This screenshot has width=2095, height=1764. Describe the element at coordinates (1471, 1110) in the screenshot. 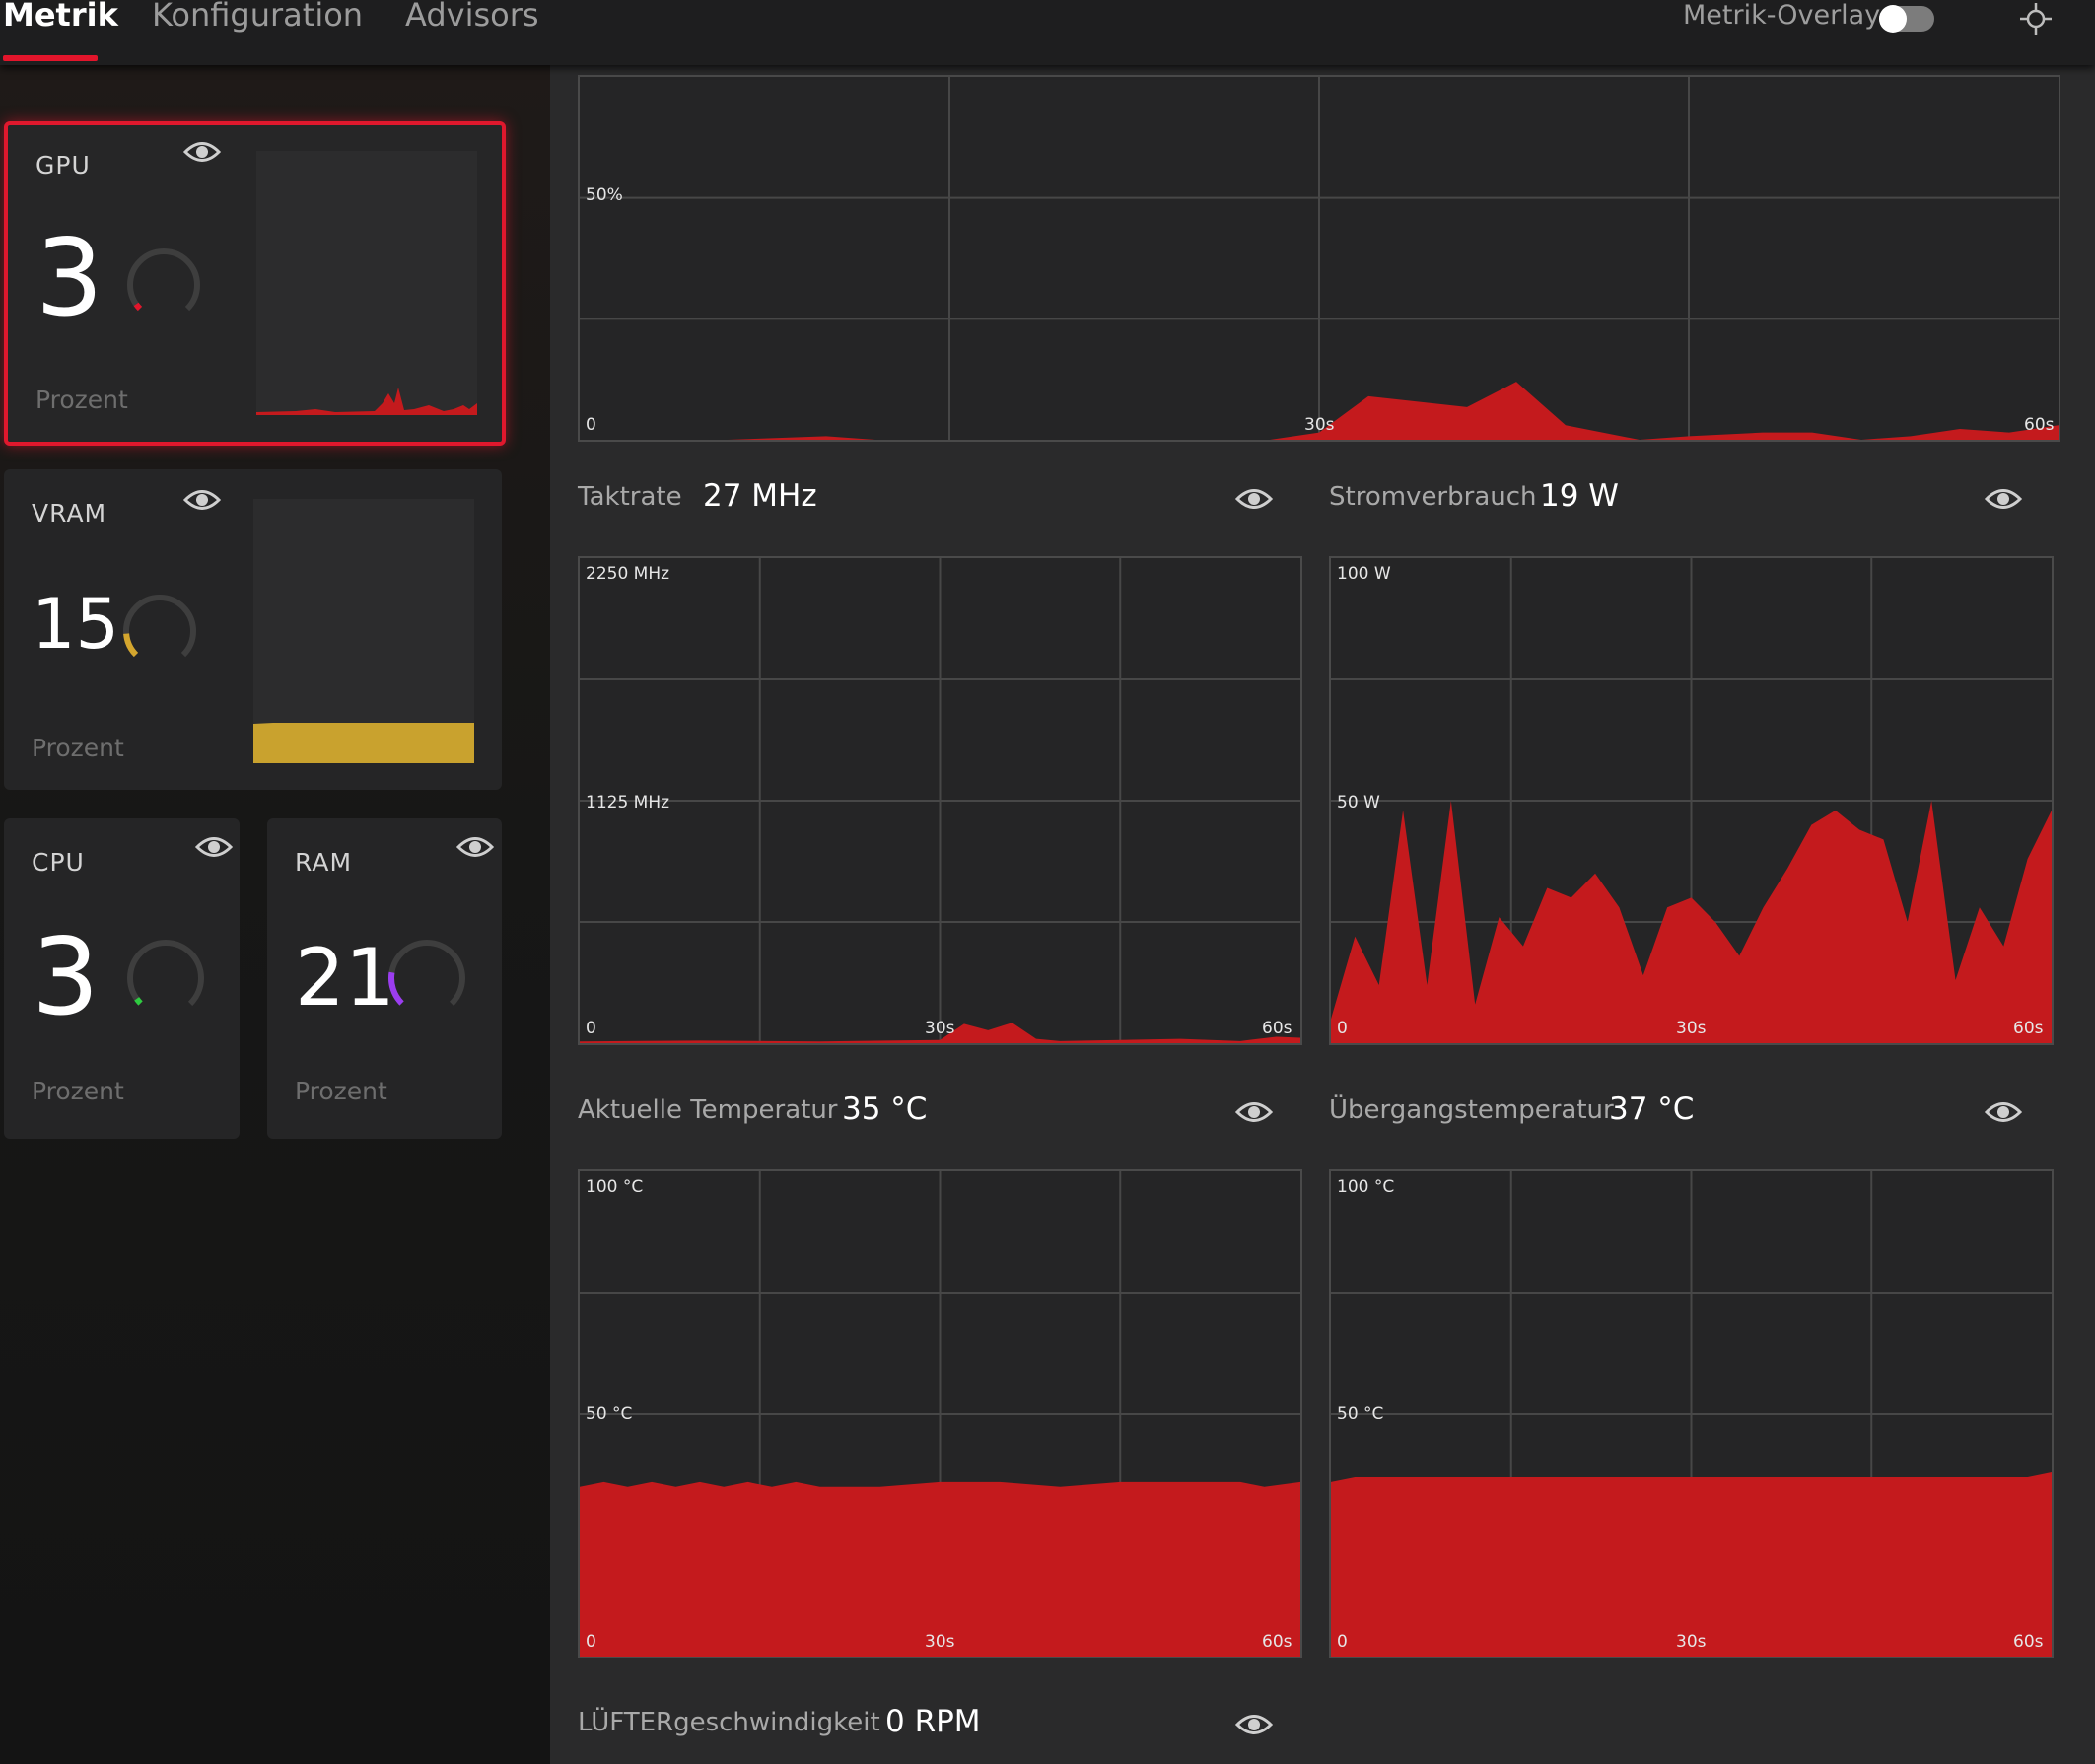

I see `junction-temperature-label: Übergangstemperatur` at that location.